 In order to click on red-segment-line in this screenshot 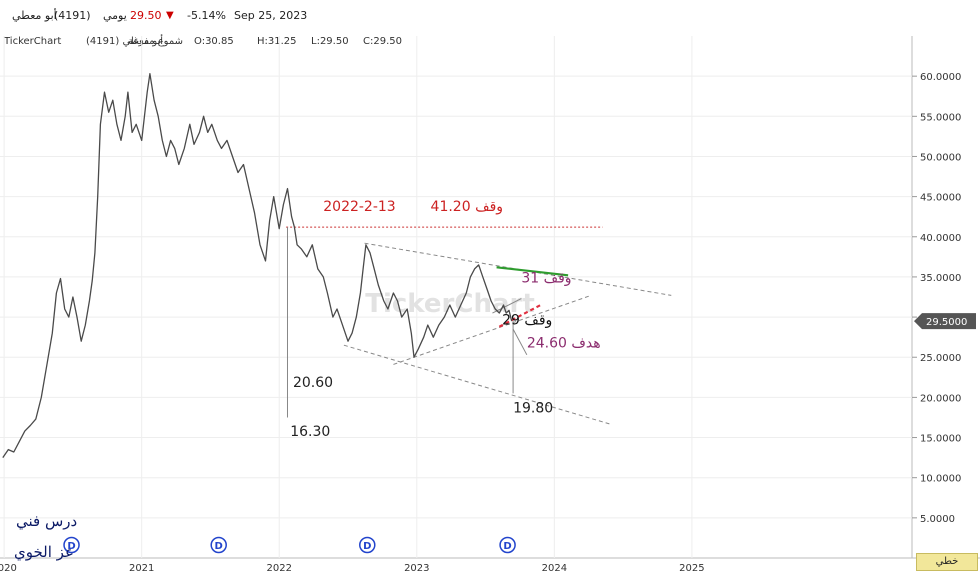, I will do `click(520, 316)`.